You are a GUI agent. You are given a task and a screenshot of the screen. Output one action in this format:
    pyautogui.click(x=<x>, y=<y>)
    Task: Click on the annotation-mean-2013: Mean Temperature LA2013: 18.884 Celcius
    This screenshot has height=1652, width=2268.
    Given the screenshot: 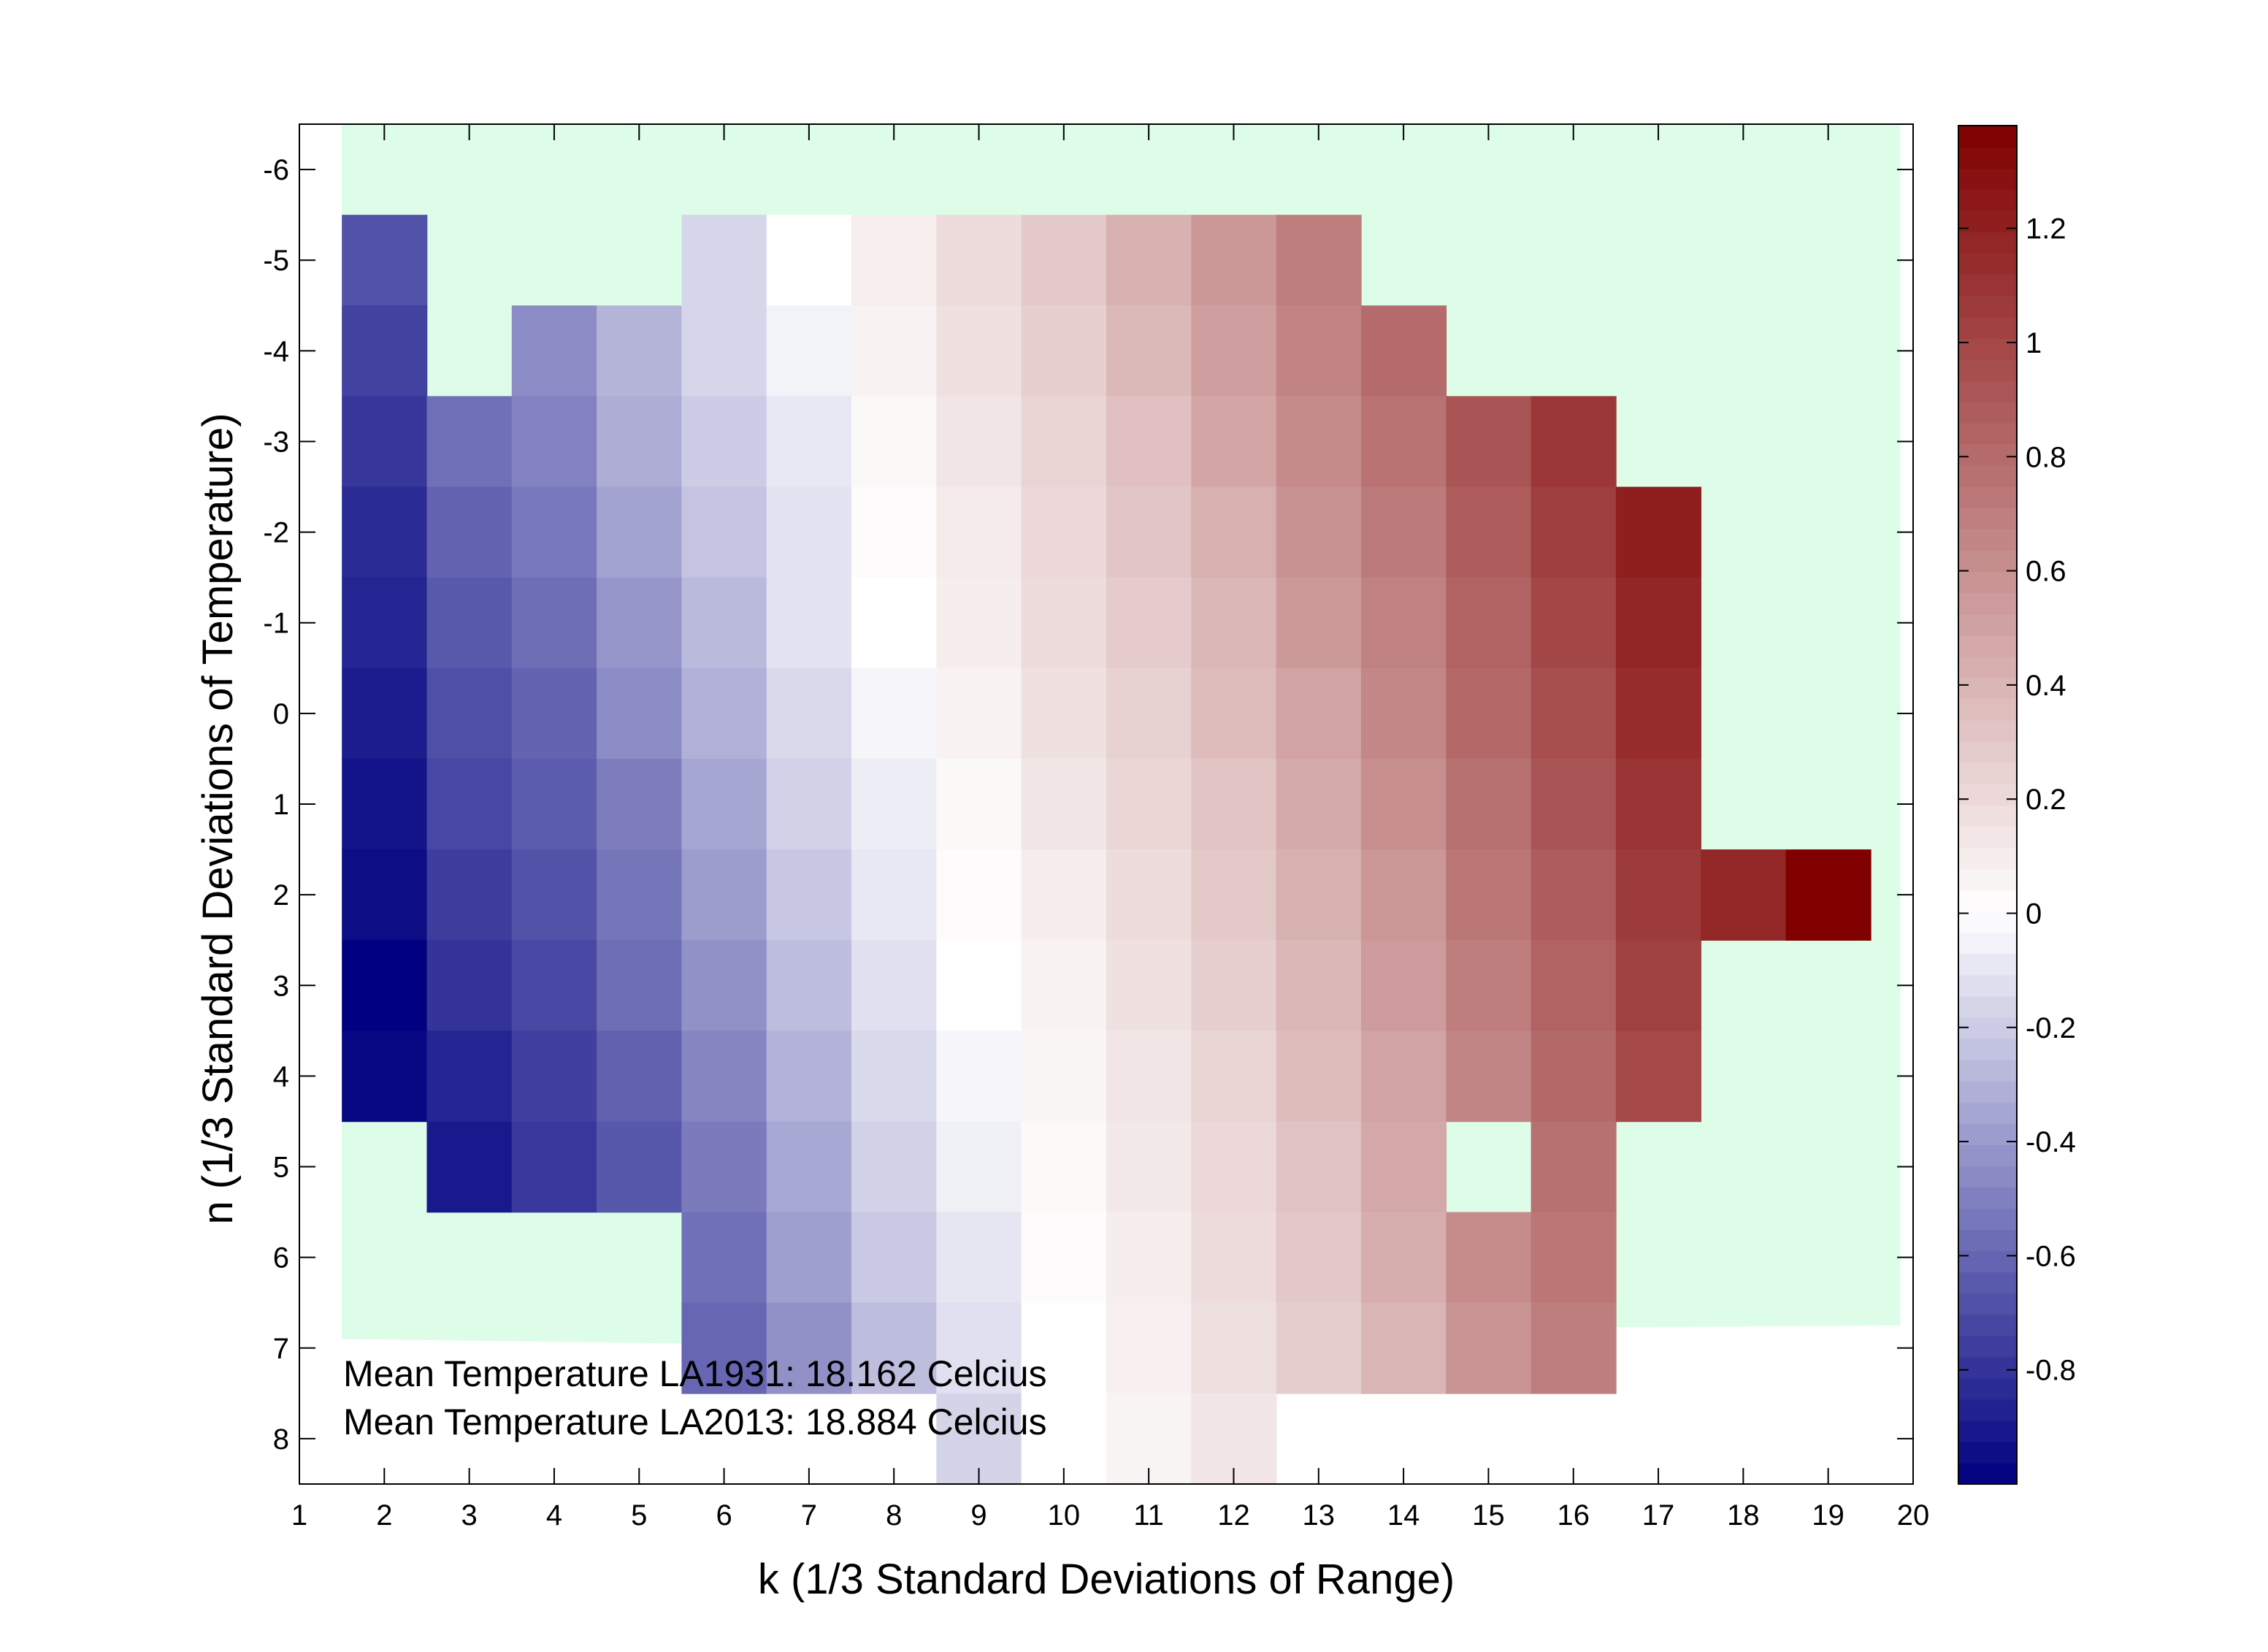 What is the action you would take?
    pyautogui.click(x=695, y=1421)
    